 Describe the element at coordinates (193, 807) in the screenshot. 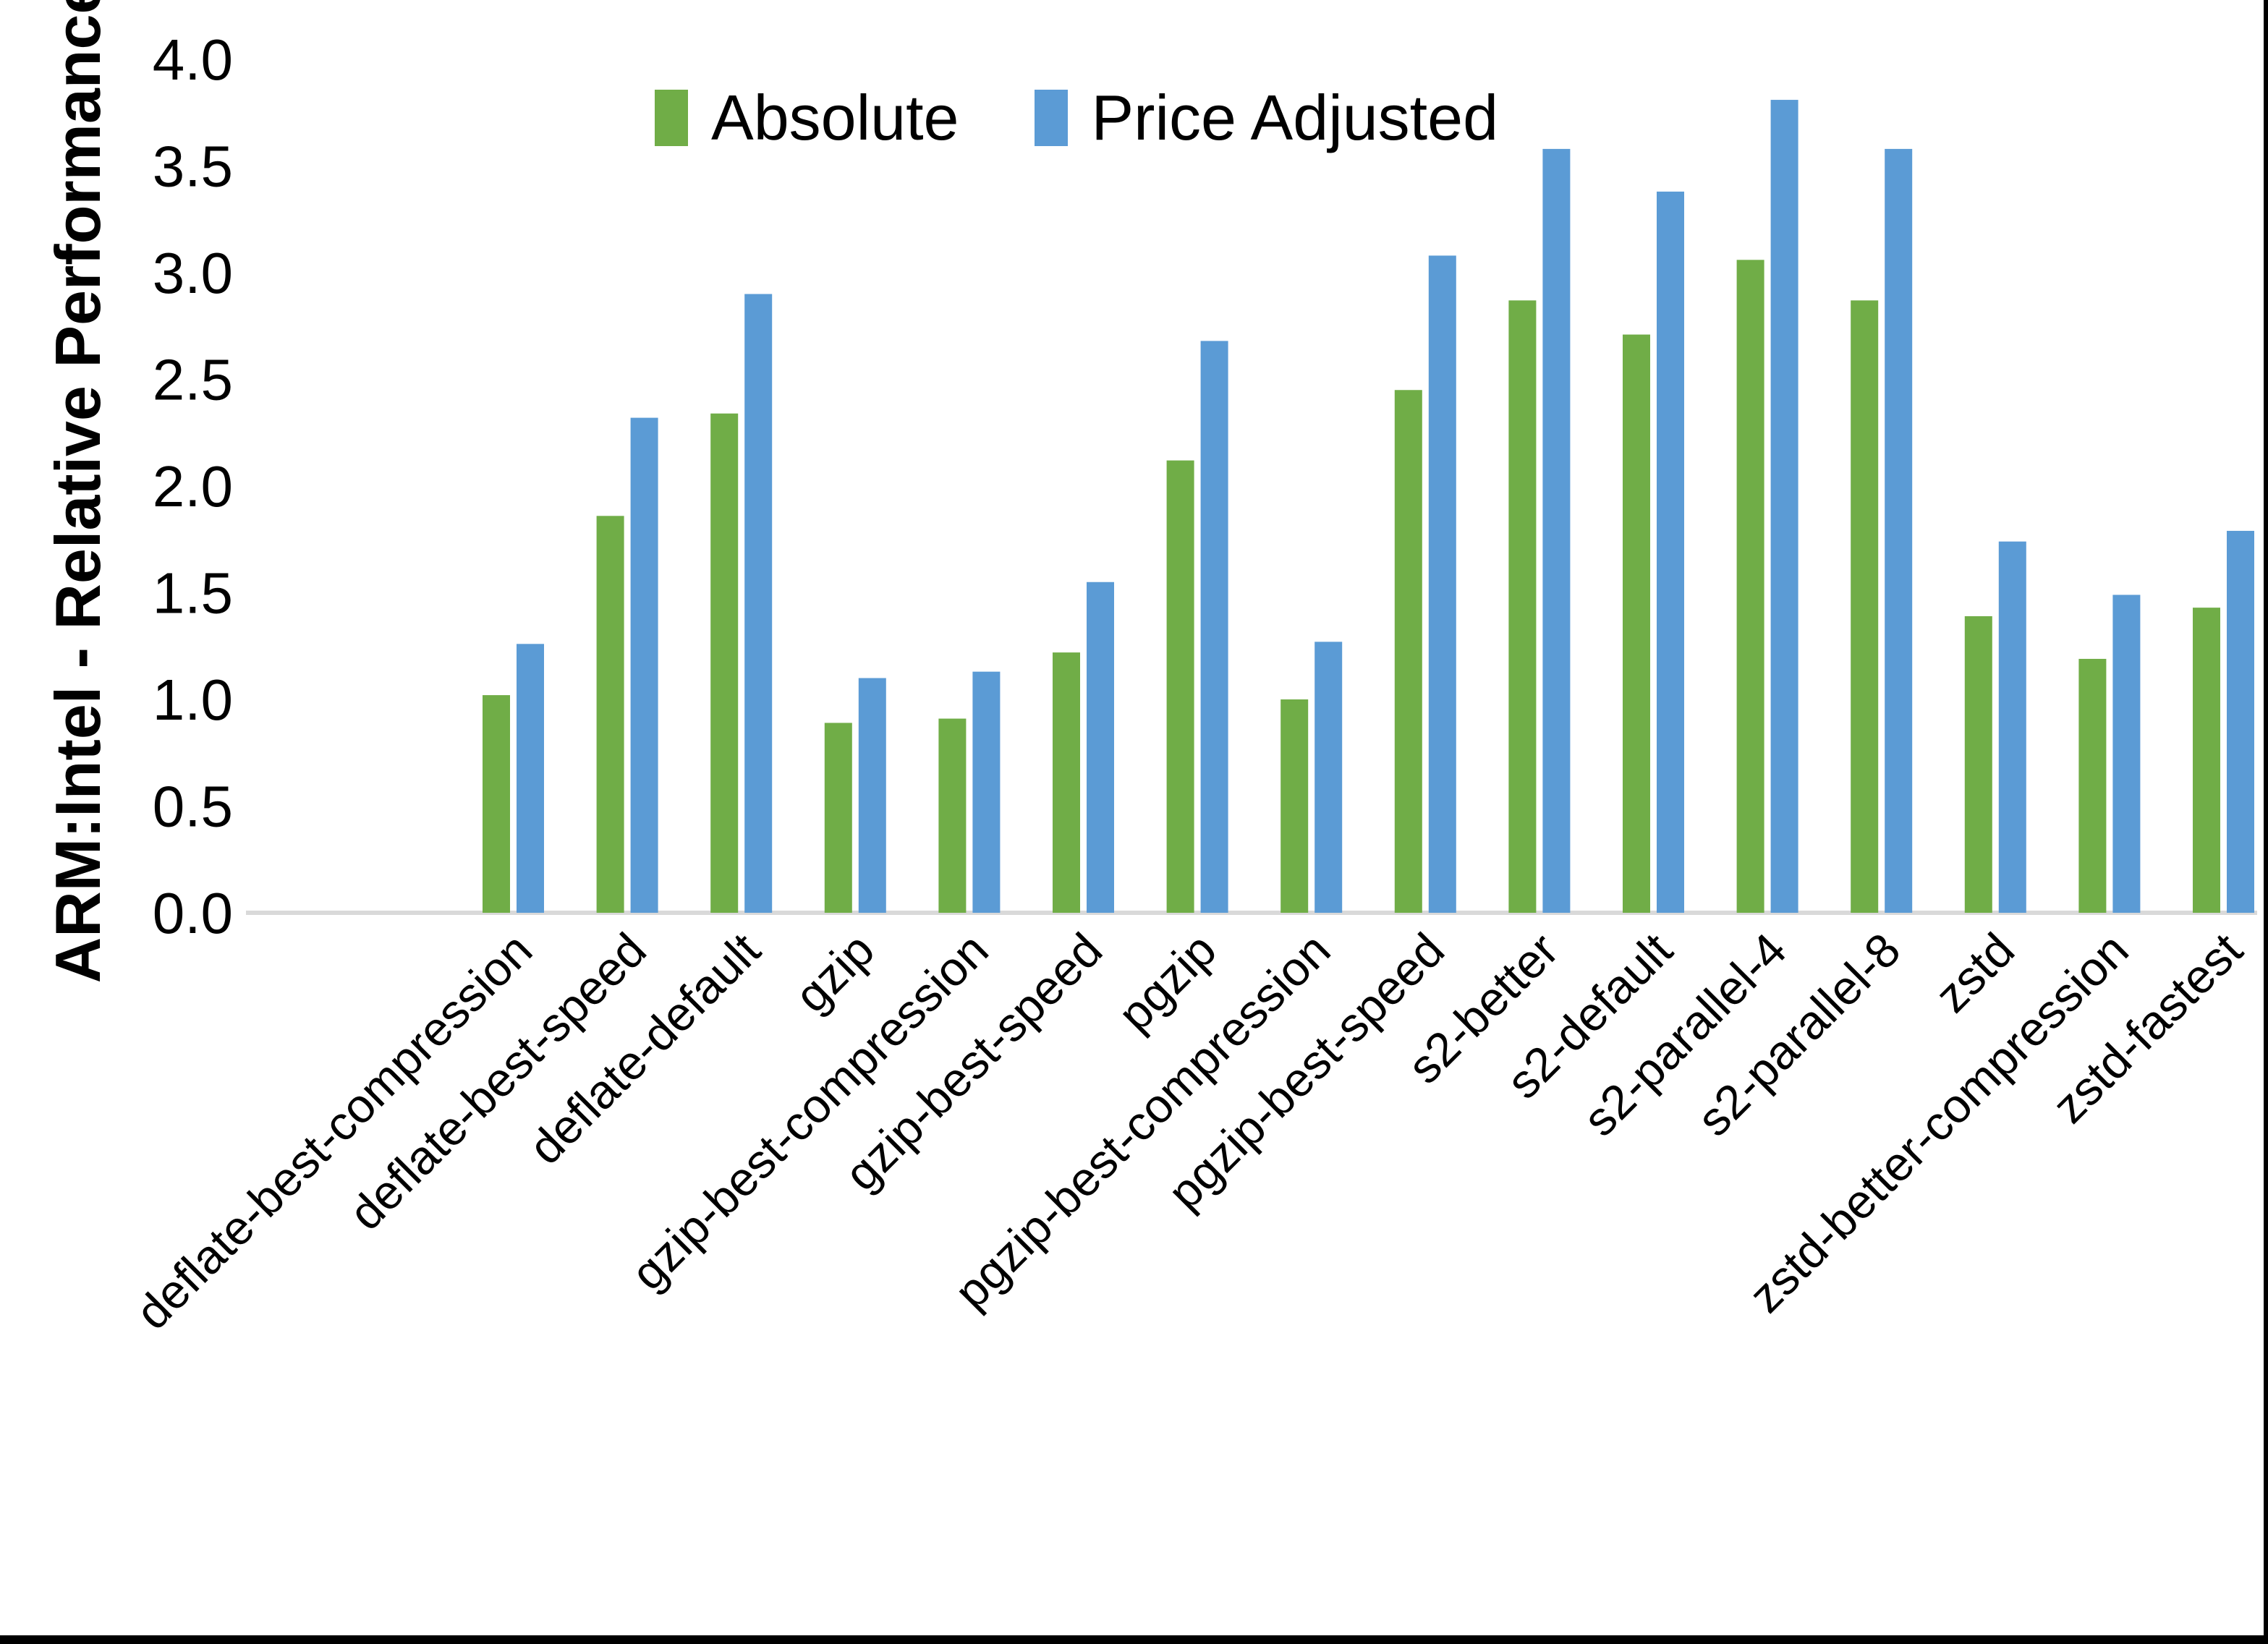

I see `y-tick-label: 0.5` at that location.